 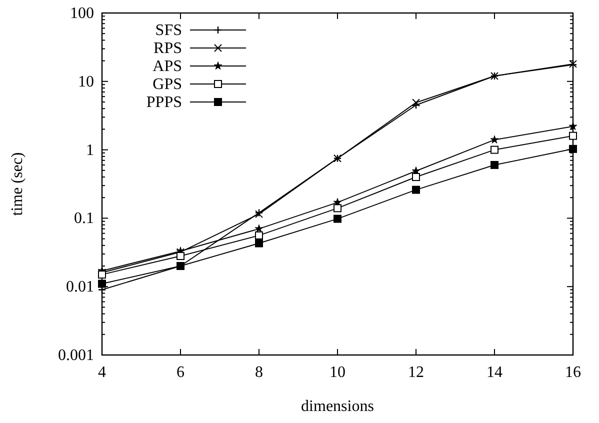 I want to click on y-tick-label: 0.01, so click(x=80, y=287).